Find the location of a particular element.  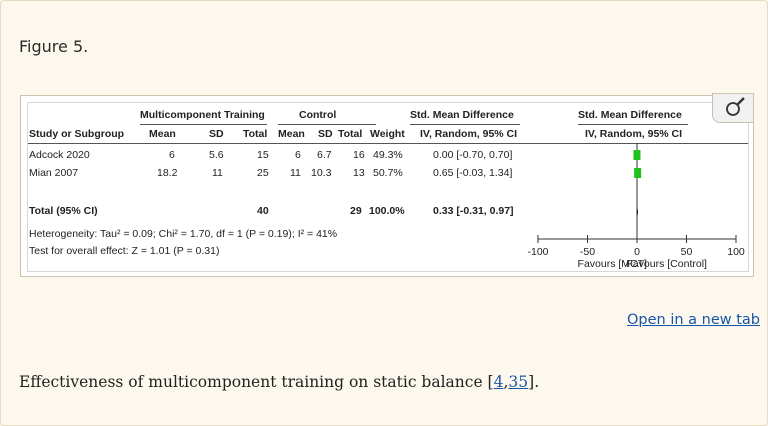

header-experimental: Multicomponent Training is located at coordinates (202, 115).